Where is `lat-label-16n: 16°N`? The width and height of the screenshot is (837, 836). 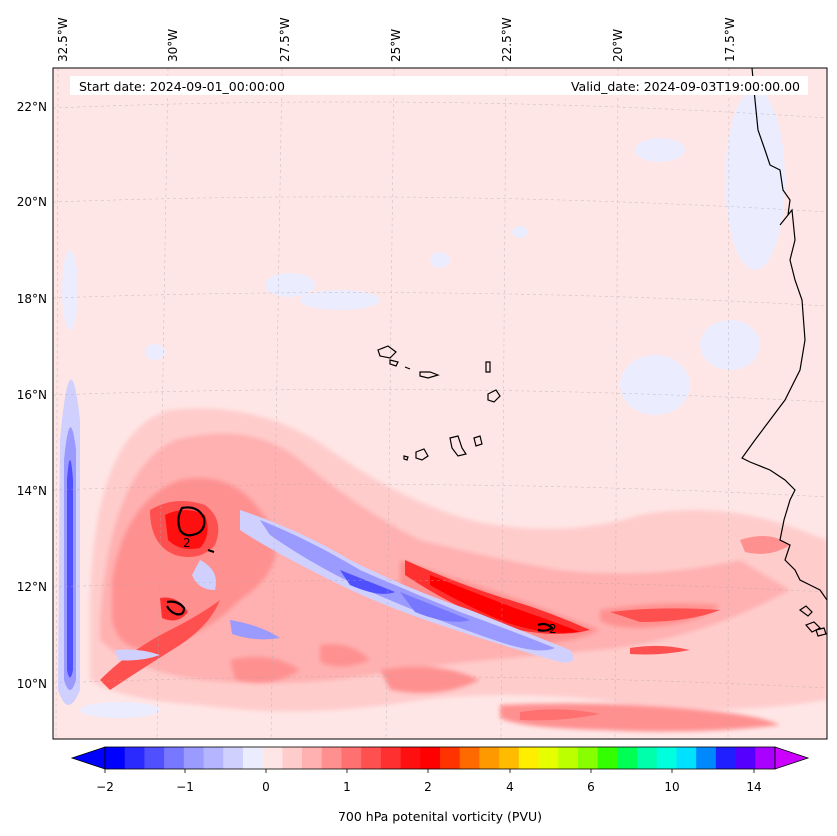 lat-label-16n: 16°N is located at coordinates (32, 395).